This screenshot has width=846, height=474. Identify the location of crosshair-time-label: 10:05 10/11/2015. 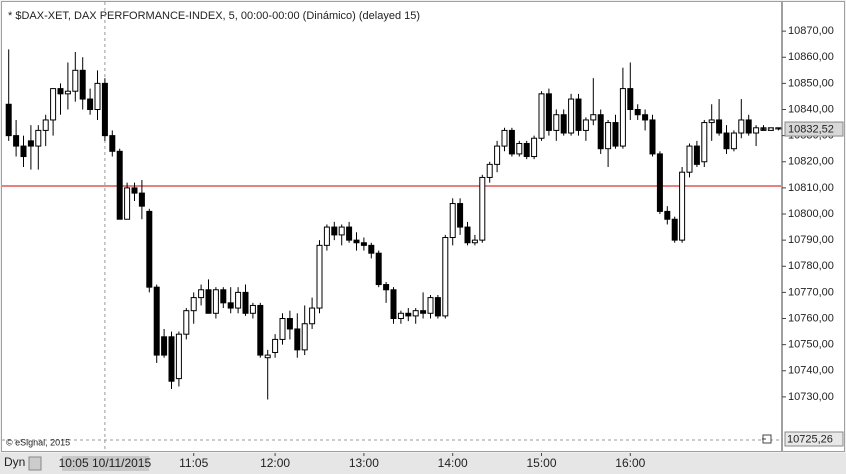
(105, 463).